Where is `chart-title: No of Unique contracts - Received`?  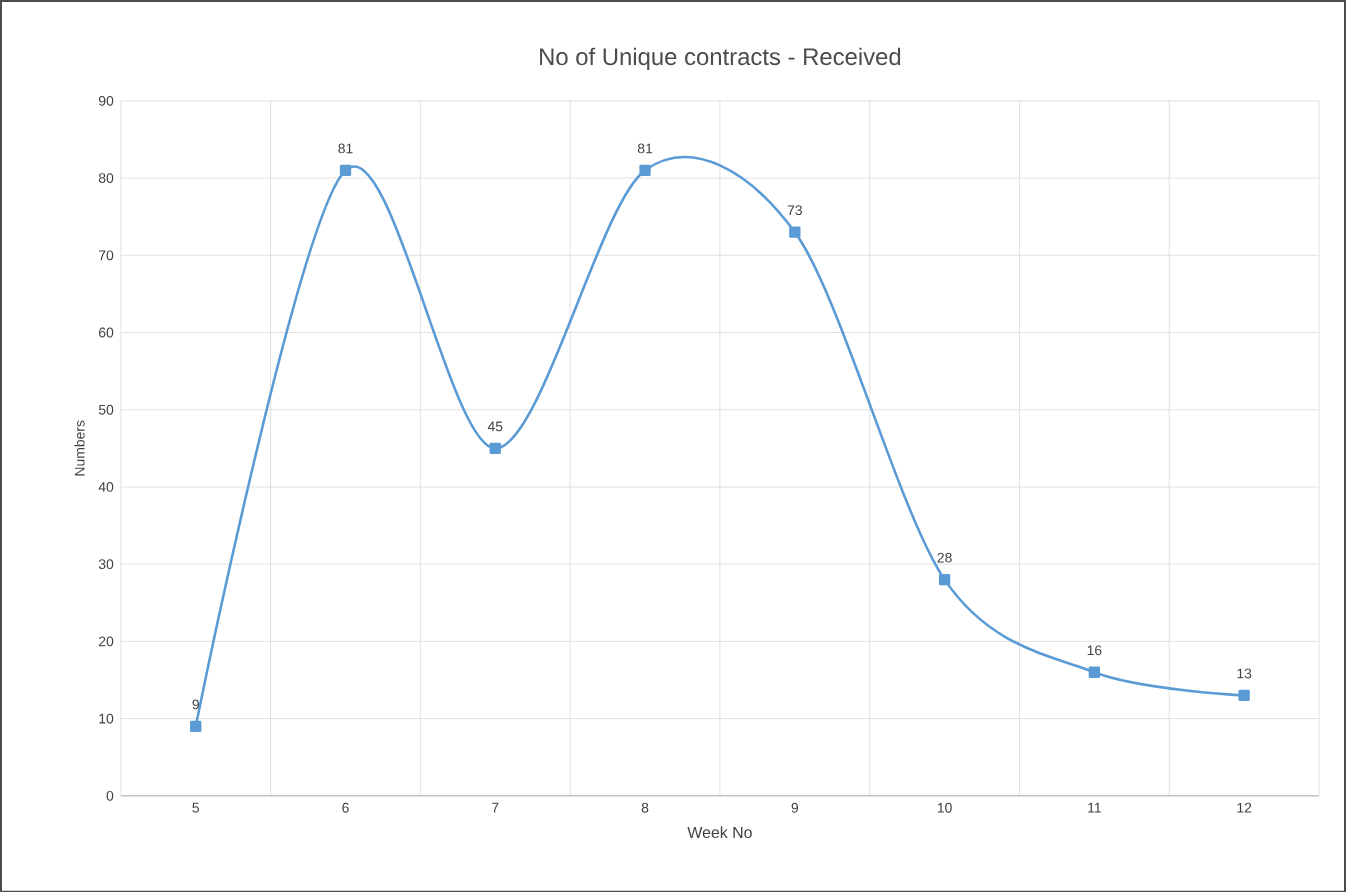 chart-title: No of Unique contracts - Received is located at coordinates (720, 58).